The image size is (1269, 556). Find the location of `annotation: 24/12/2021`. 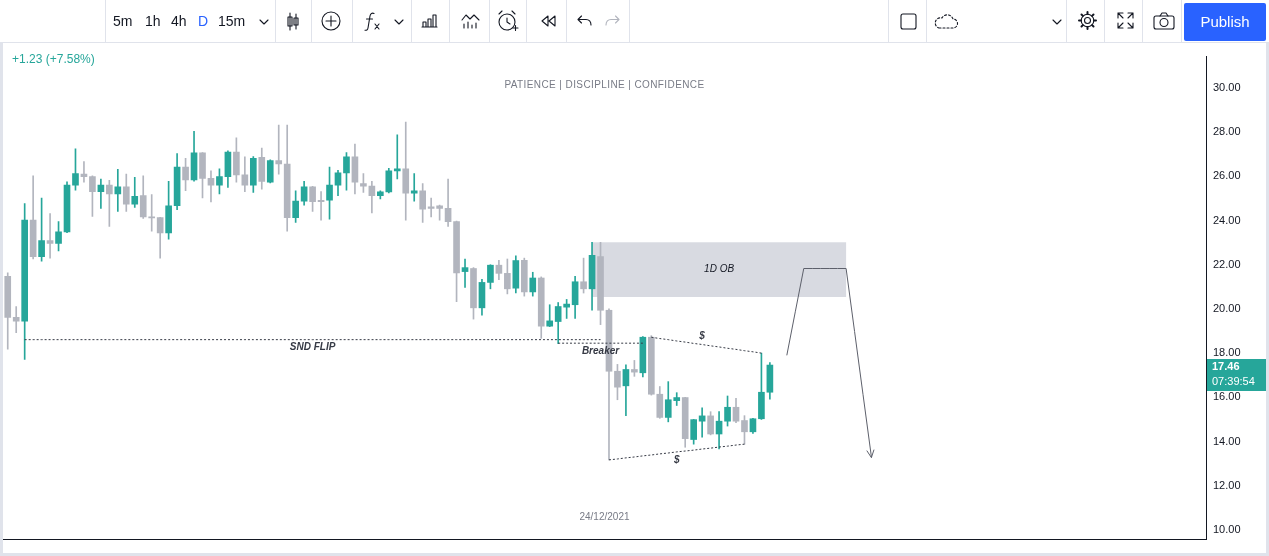

annotation: 24/12/2021 is located at coordinates (604, 517).